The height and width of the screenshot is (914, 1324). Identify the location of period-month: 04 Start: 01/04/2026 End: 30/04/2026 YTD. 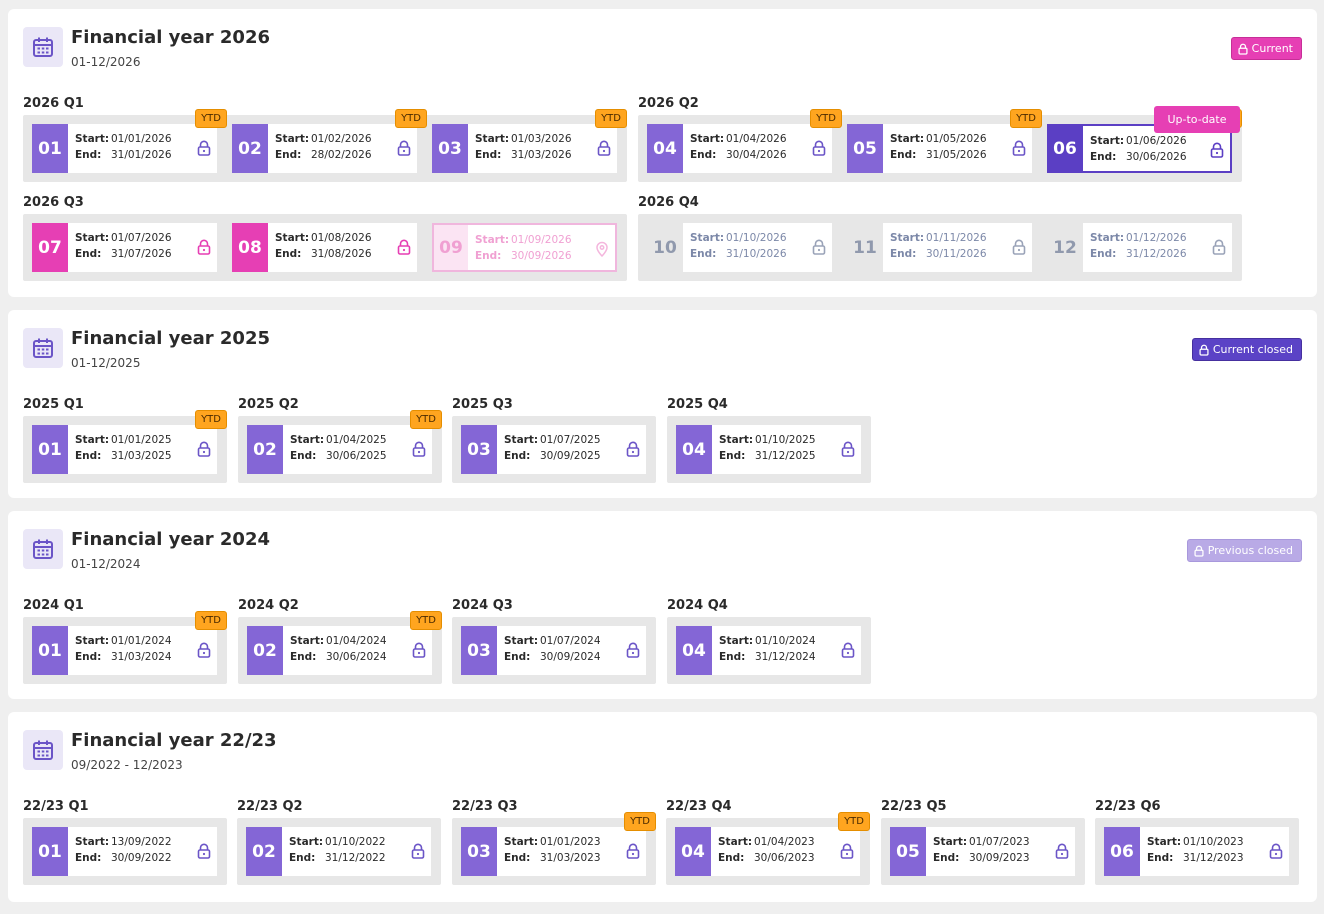
(744, 141).